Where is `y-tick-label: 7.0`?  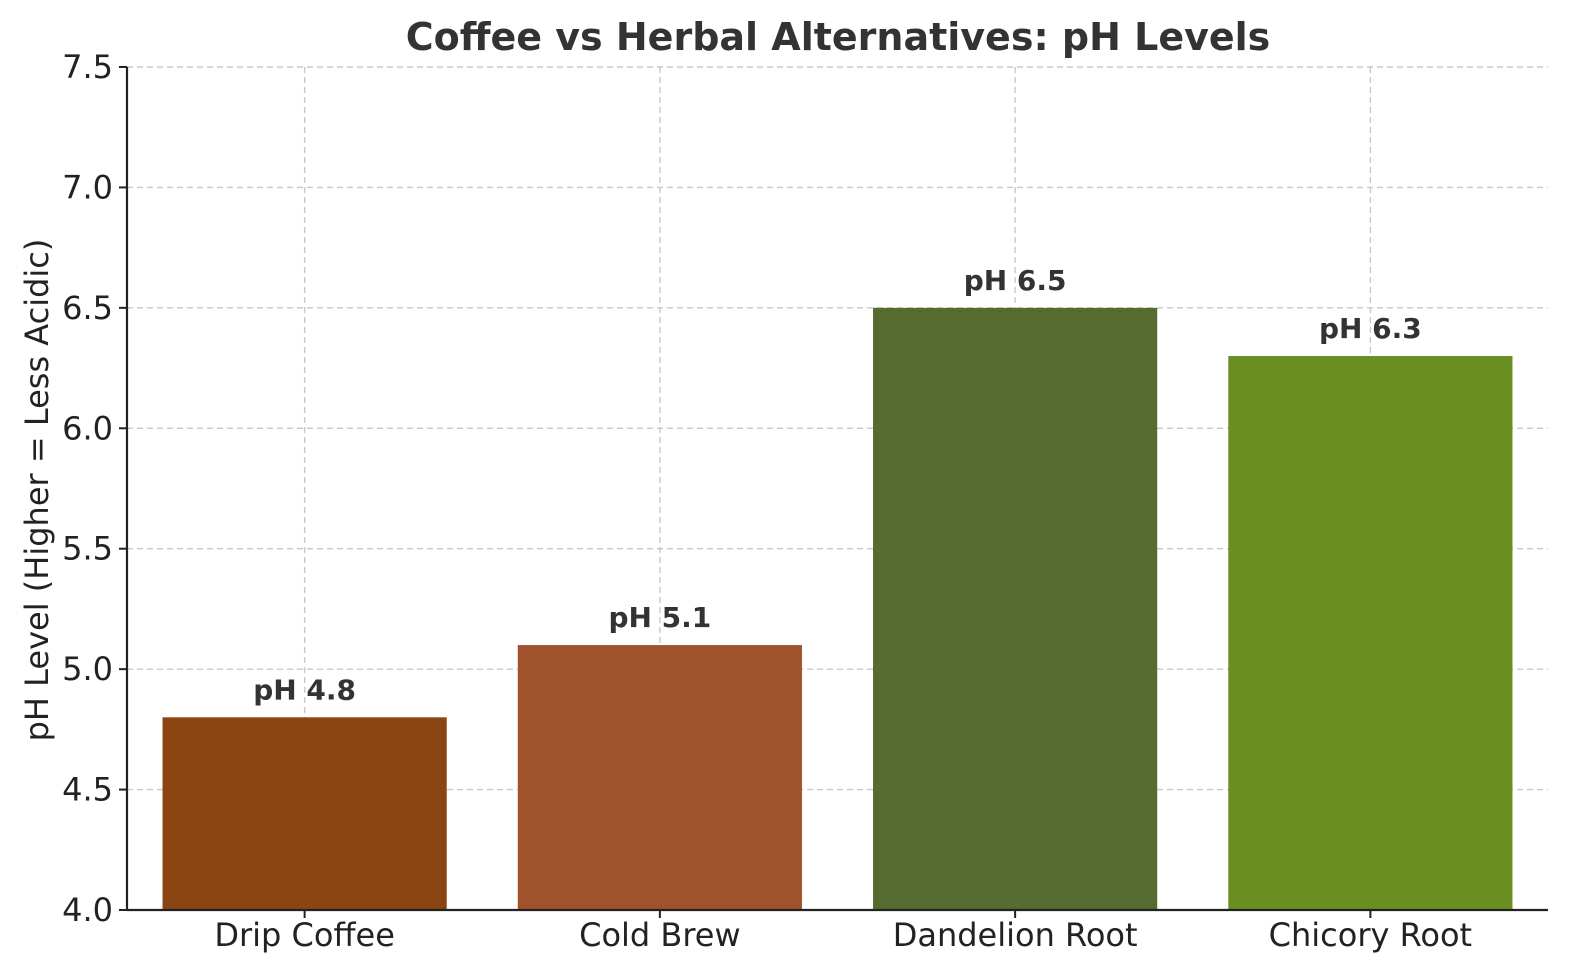 y-tick-label: 7.0 is located at coordinates (87, 187).